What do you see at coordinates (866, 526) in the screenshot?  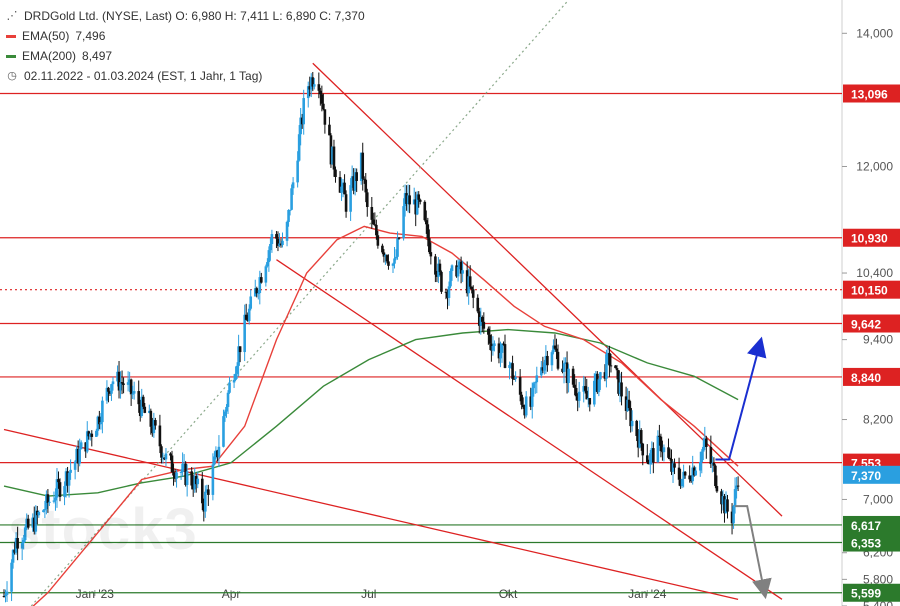 I see `price-level-label: 6,617` at bounding box center [866, 526].